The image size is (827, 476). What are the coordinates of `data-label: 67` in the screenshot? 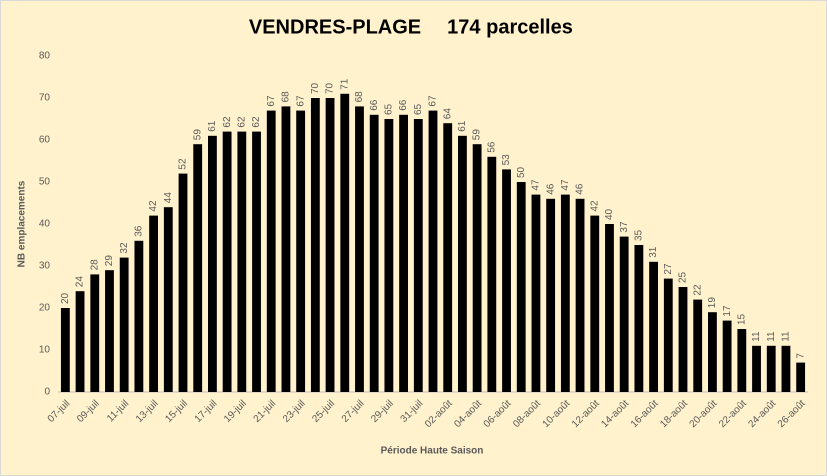 It's located at (433, 101).